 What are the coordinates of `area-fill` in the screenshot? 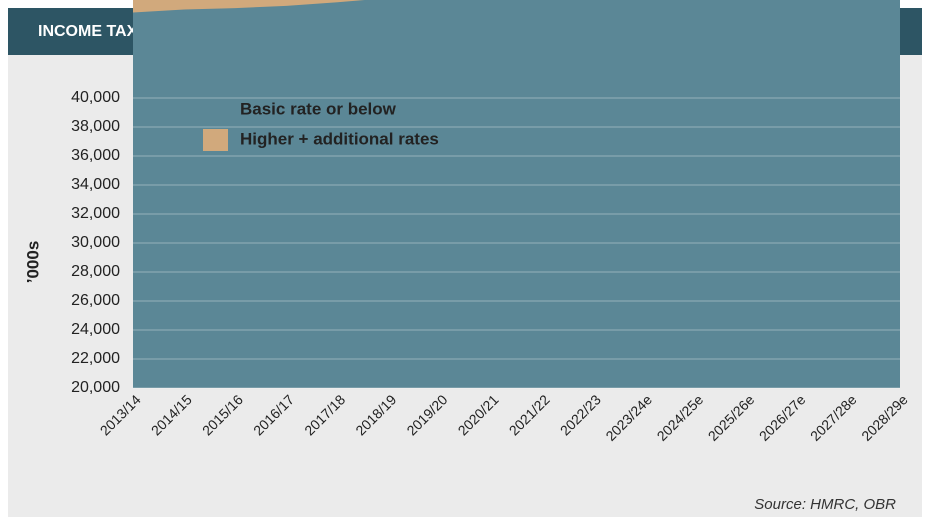 It's located at (249, 6).